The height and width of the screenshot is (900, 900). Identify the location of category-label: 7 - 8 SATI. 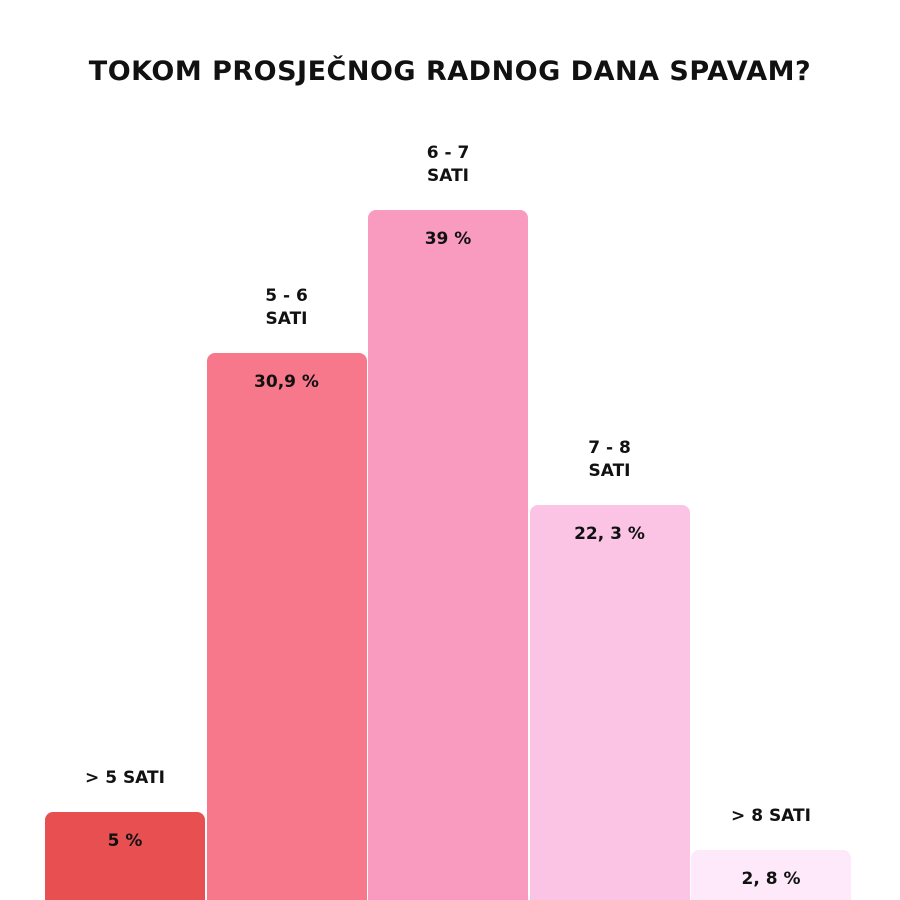
(609, 460).